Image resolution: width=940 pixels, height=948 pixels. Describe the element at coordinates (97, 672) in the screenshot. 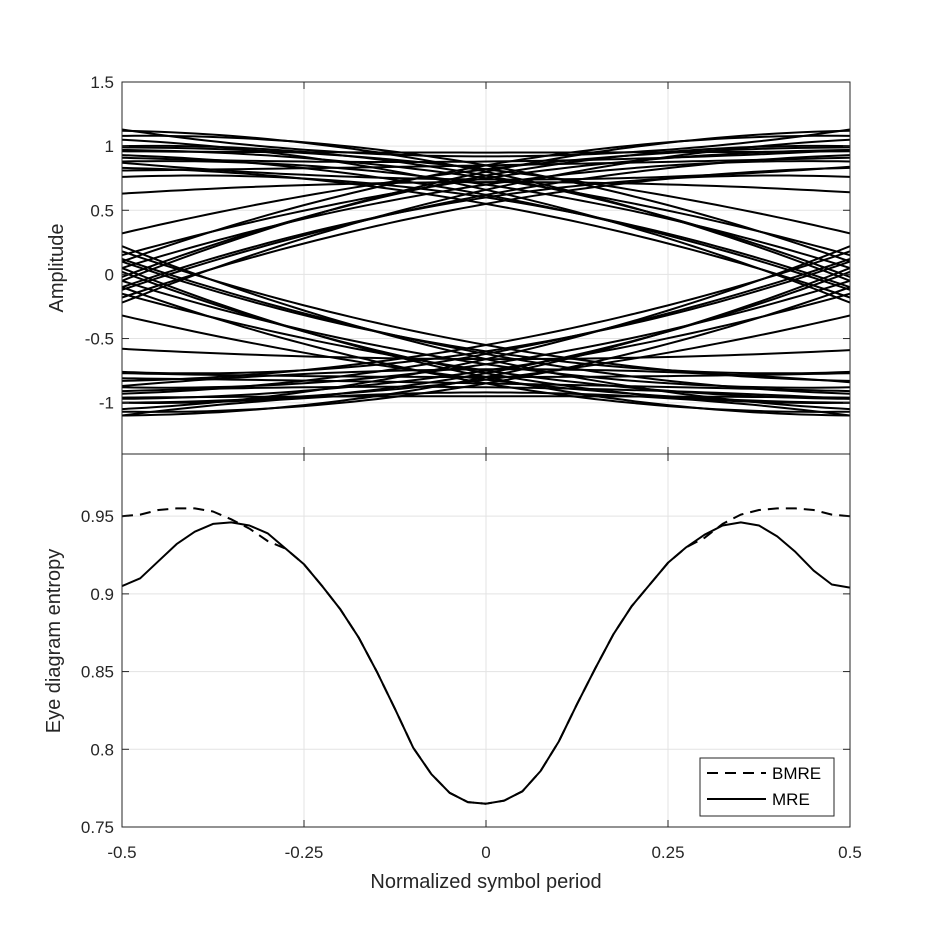

I see `entropy-y-tick-label: 0.85` at that location.